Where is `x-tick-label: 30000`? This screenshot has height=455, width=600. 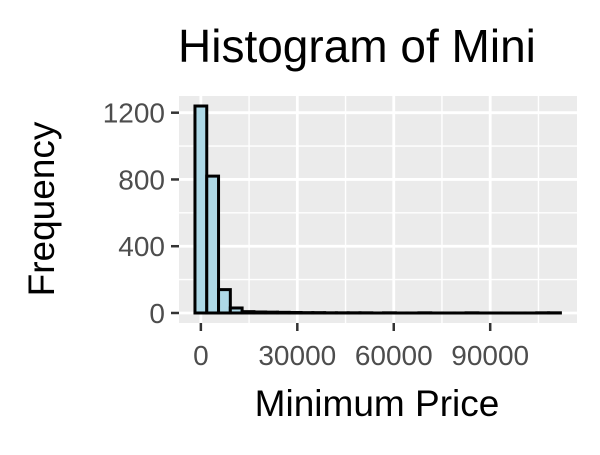 x-tick-label: 30000 is located at coordinates (297, 355).